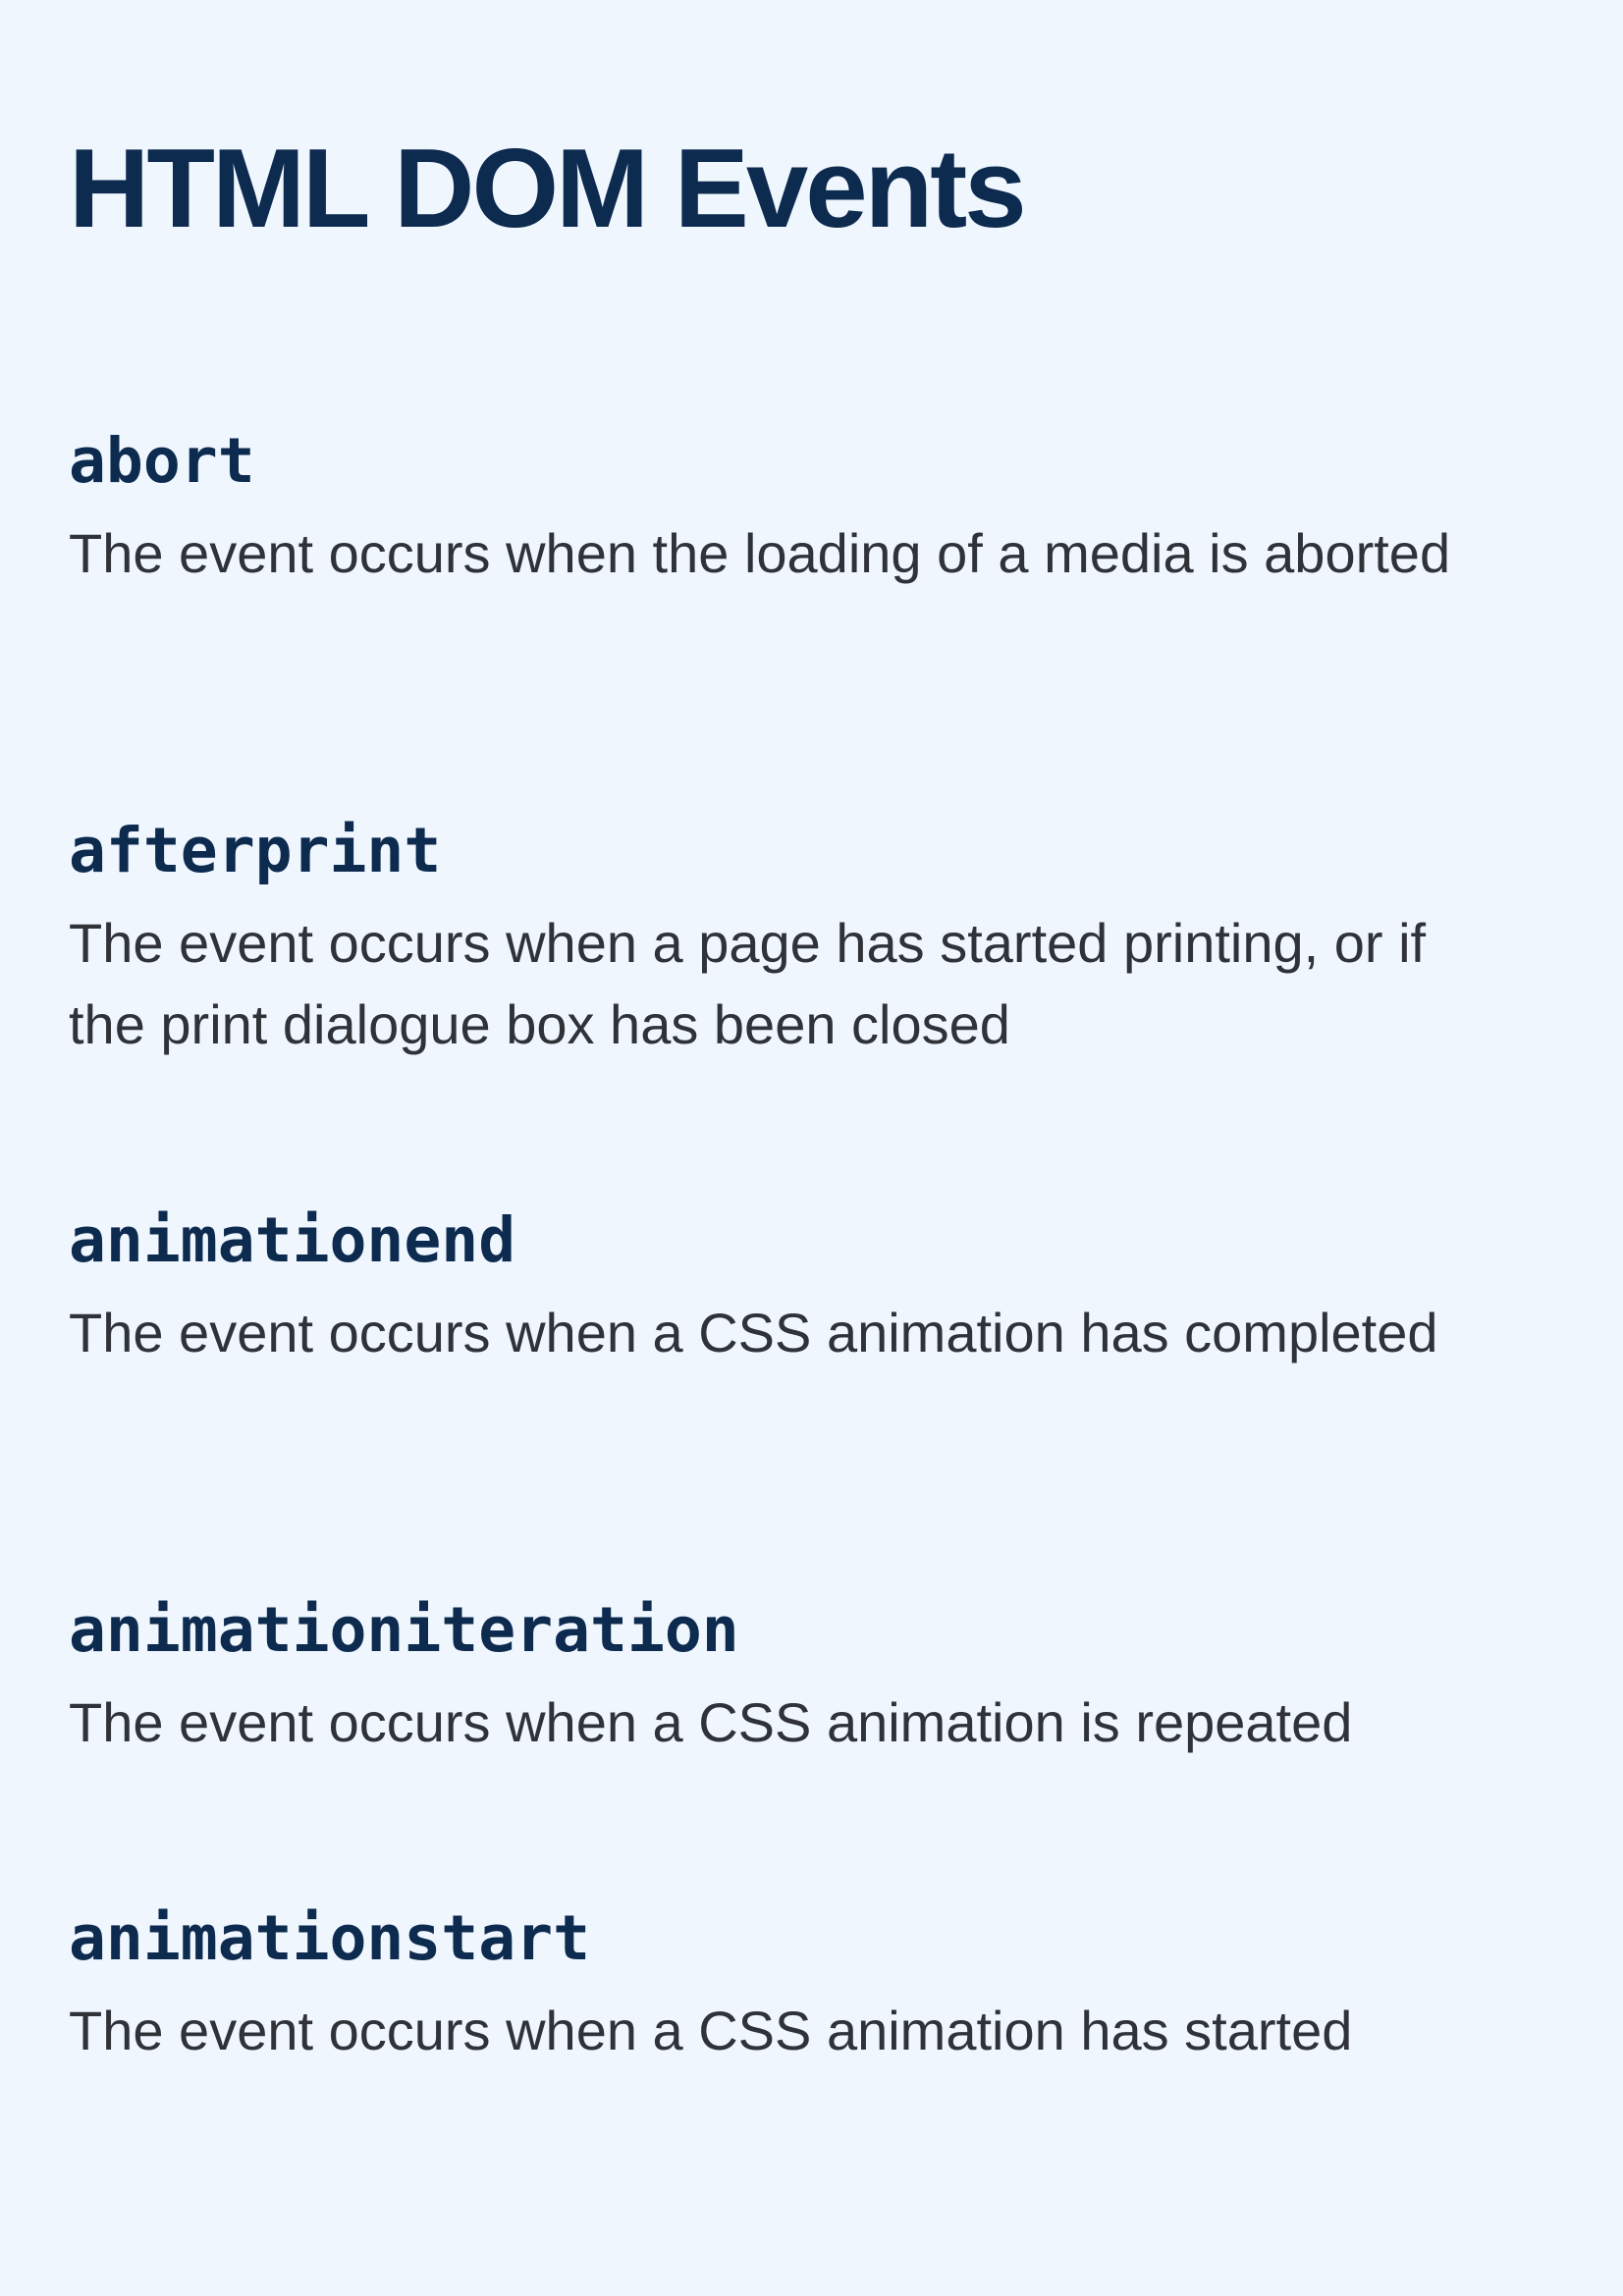  I want to click on event-name: abort, so click(162, 461).